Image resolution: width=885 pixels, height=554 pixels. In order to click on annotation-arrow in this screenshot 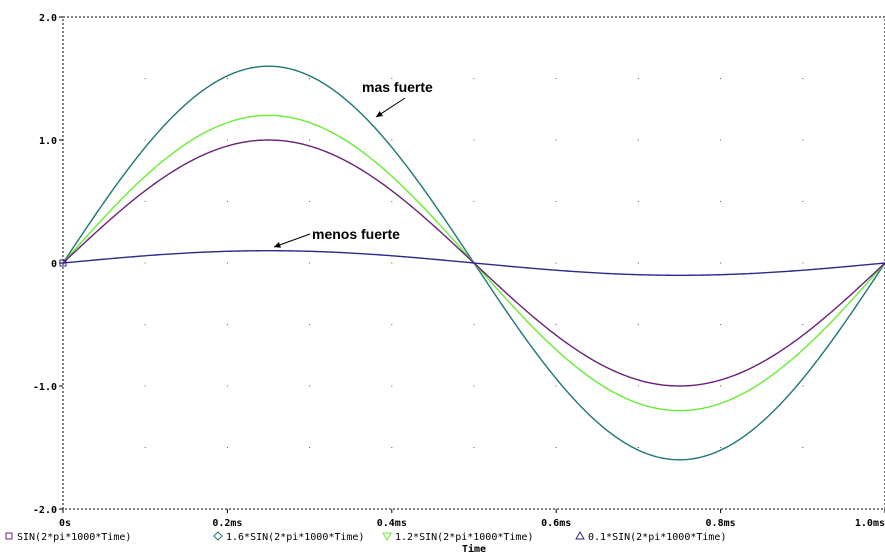, I will do `click(292, 240)`.